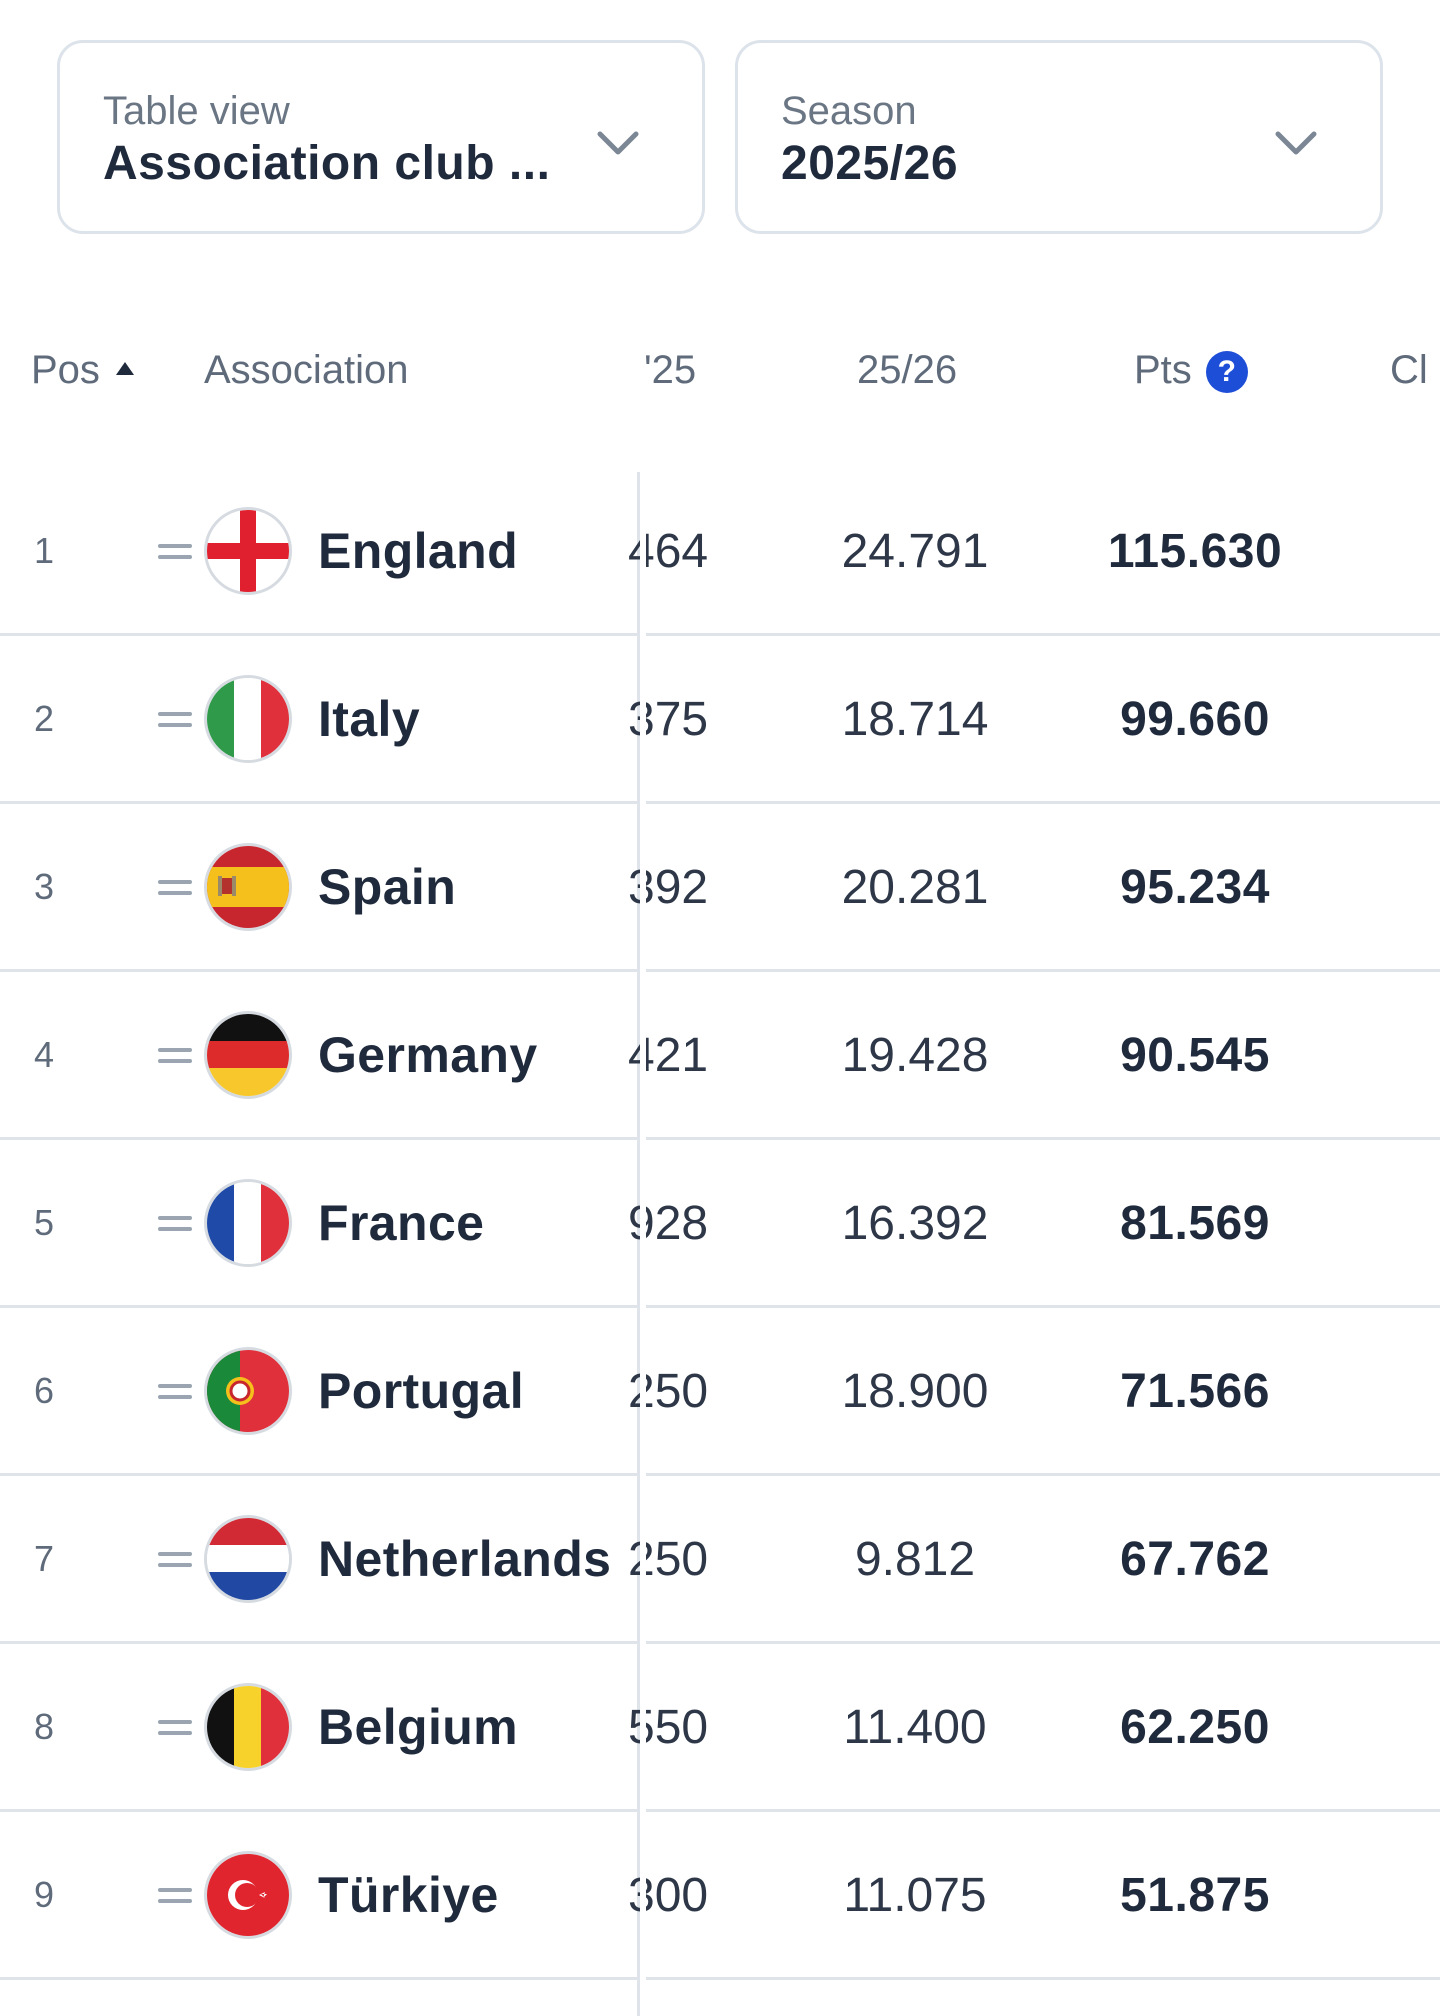  What do you see at coordinates (638, 1244) in the screenshot?
I see `sticky-column-divider` at bounding box center [638, 1244].